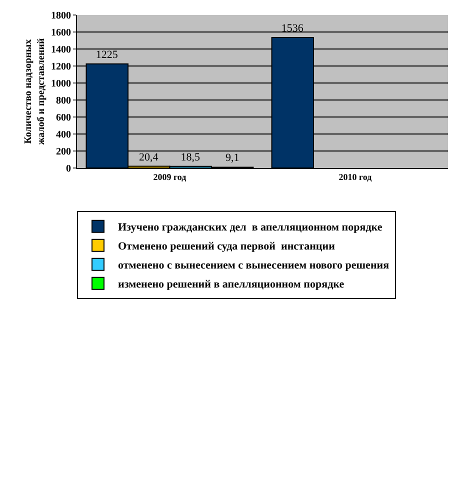 The width and height of the screenshot is (453, 478). What do you see at coordinates (107, 54) in the screenshot?
I see `data-label: 1225` at bounding box center [107, 54].